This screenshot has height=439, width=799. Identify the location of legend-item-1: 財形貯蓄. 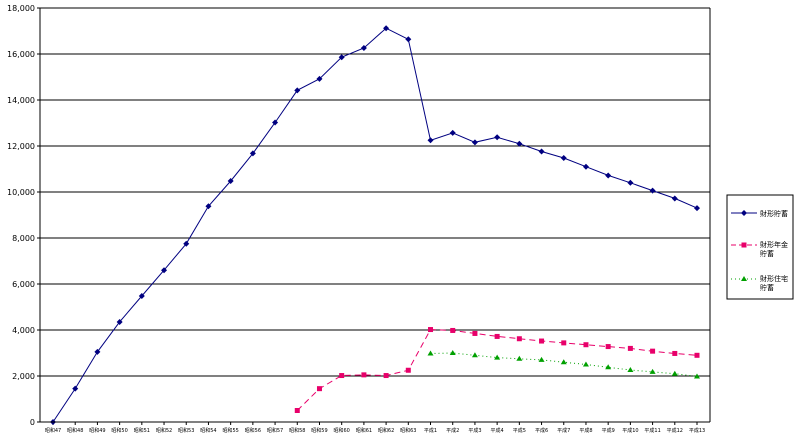
(759, 213).